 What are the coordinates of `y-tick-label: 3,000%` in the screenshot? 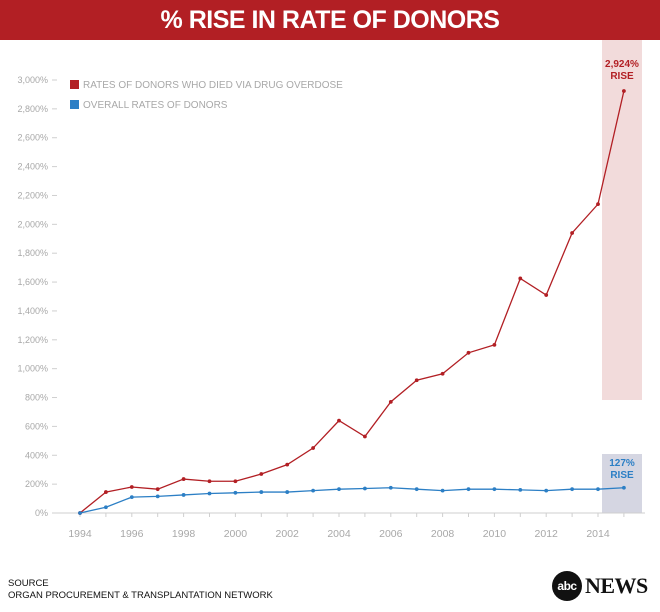 It's located at (32, 80).